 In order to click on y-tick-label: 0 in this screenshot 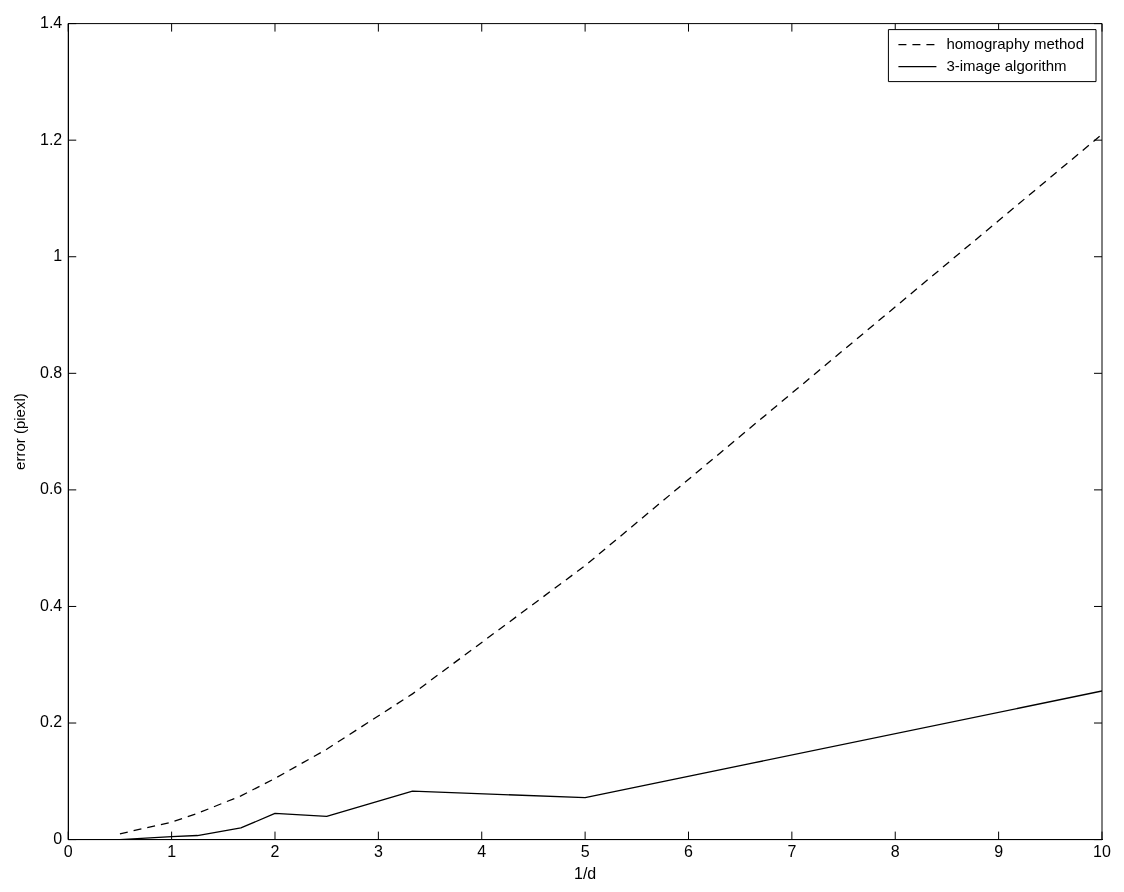, I will do `click(58, 839)`.